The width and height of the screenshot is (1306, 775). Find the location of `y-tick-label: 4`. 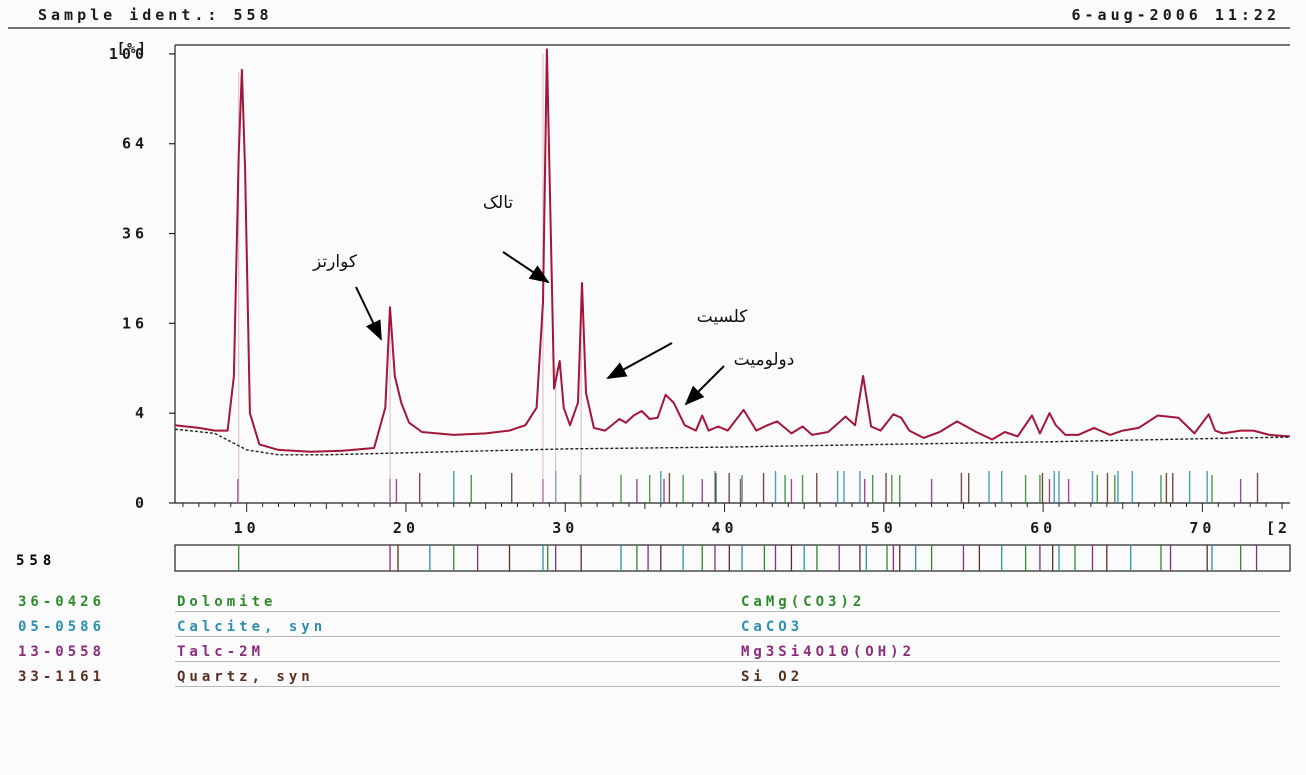

y-tick-label: 4 is located at coordinates (141, 413).